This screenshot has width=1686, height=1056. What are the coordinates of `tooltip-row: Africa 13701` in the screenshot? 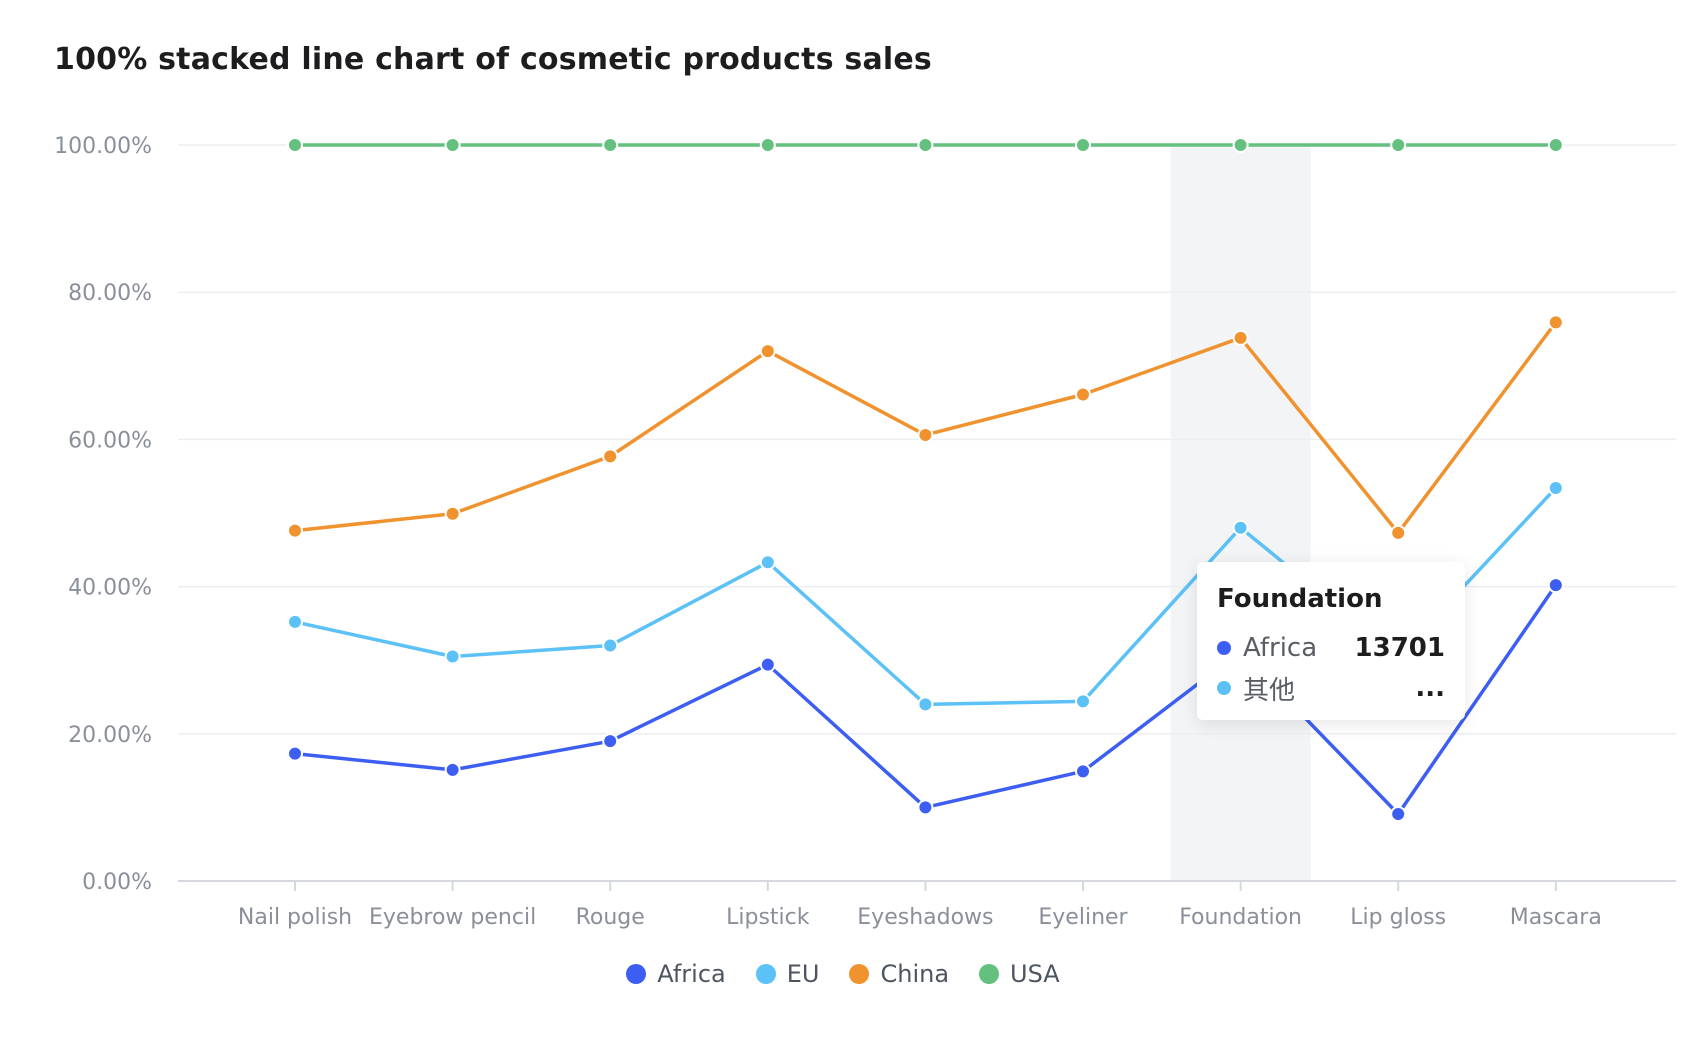 It's located at (1331, 648).